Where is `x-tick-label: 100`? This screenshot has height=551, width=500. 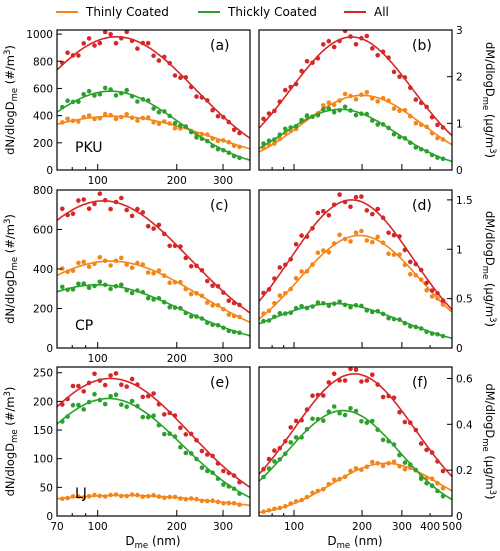
x-tick-label: 100 is located at coordinates (98, 359).